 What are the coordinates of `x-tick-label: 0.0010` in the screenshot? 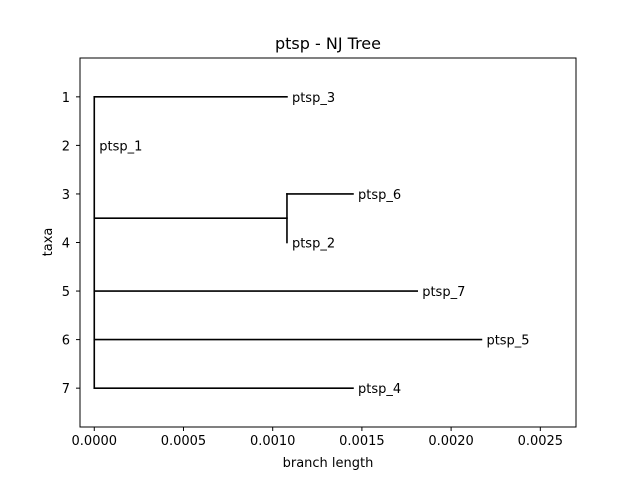 It's located at (273, 441).